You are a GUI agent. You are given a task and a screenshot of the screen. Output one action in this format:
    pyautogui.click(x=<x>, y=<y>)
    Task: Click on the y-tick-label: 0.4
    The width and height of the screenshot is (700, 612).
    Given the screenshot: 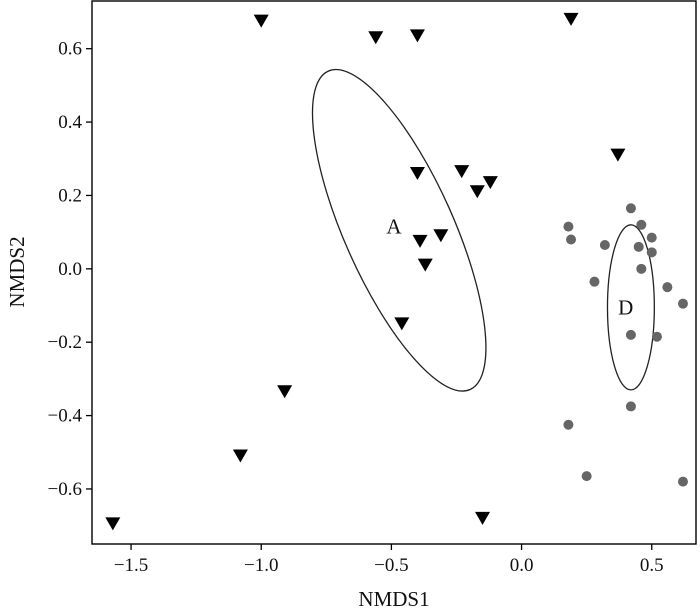 What is the action you would take?
    pyautogui.click(x=70, y=122)
    